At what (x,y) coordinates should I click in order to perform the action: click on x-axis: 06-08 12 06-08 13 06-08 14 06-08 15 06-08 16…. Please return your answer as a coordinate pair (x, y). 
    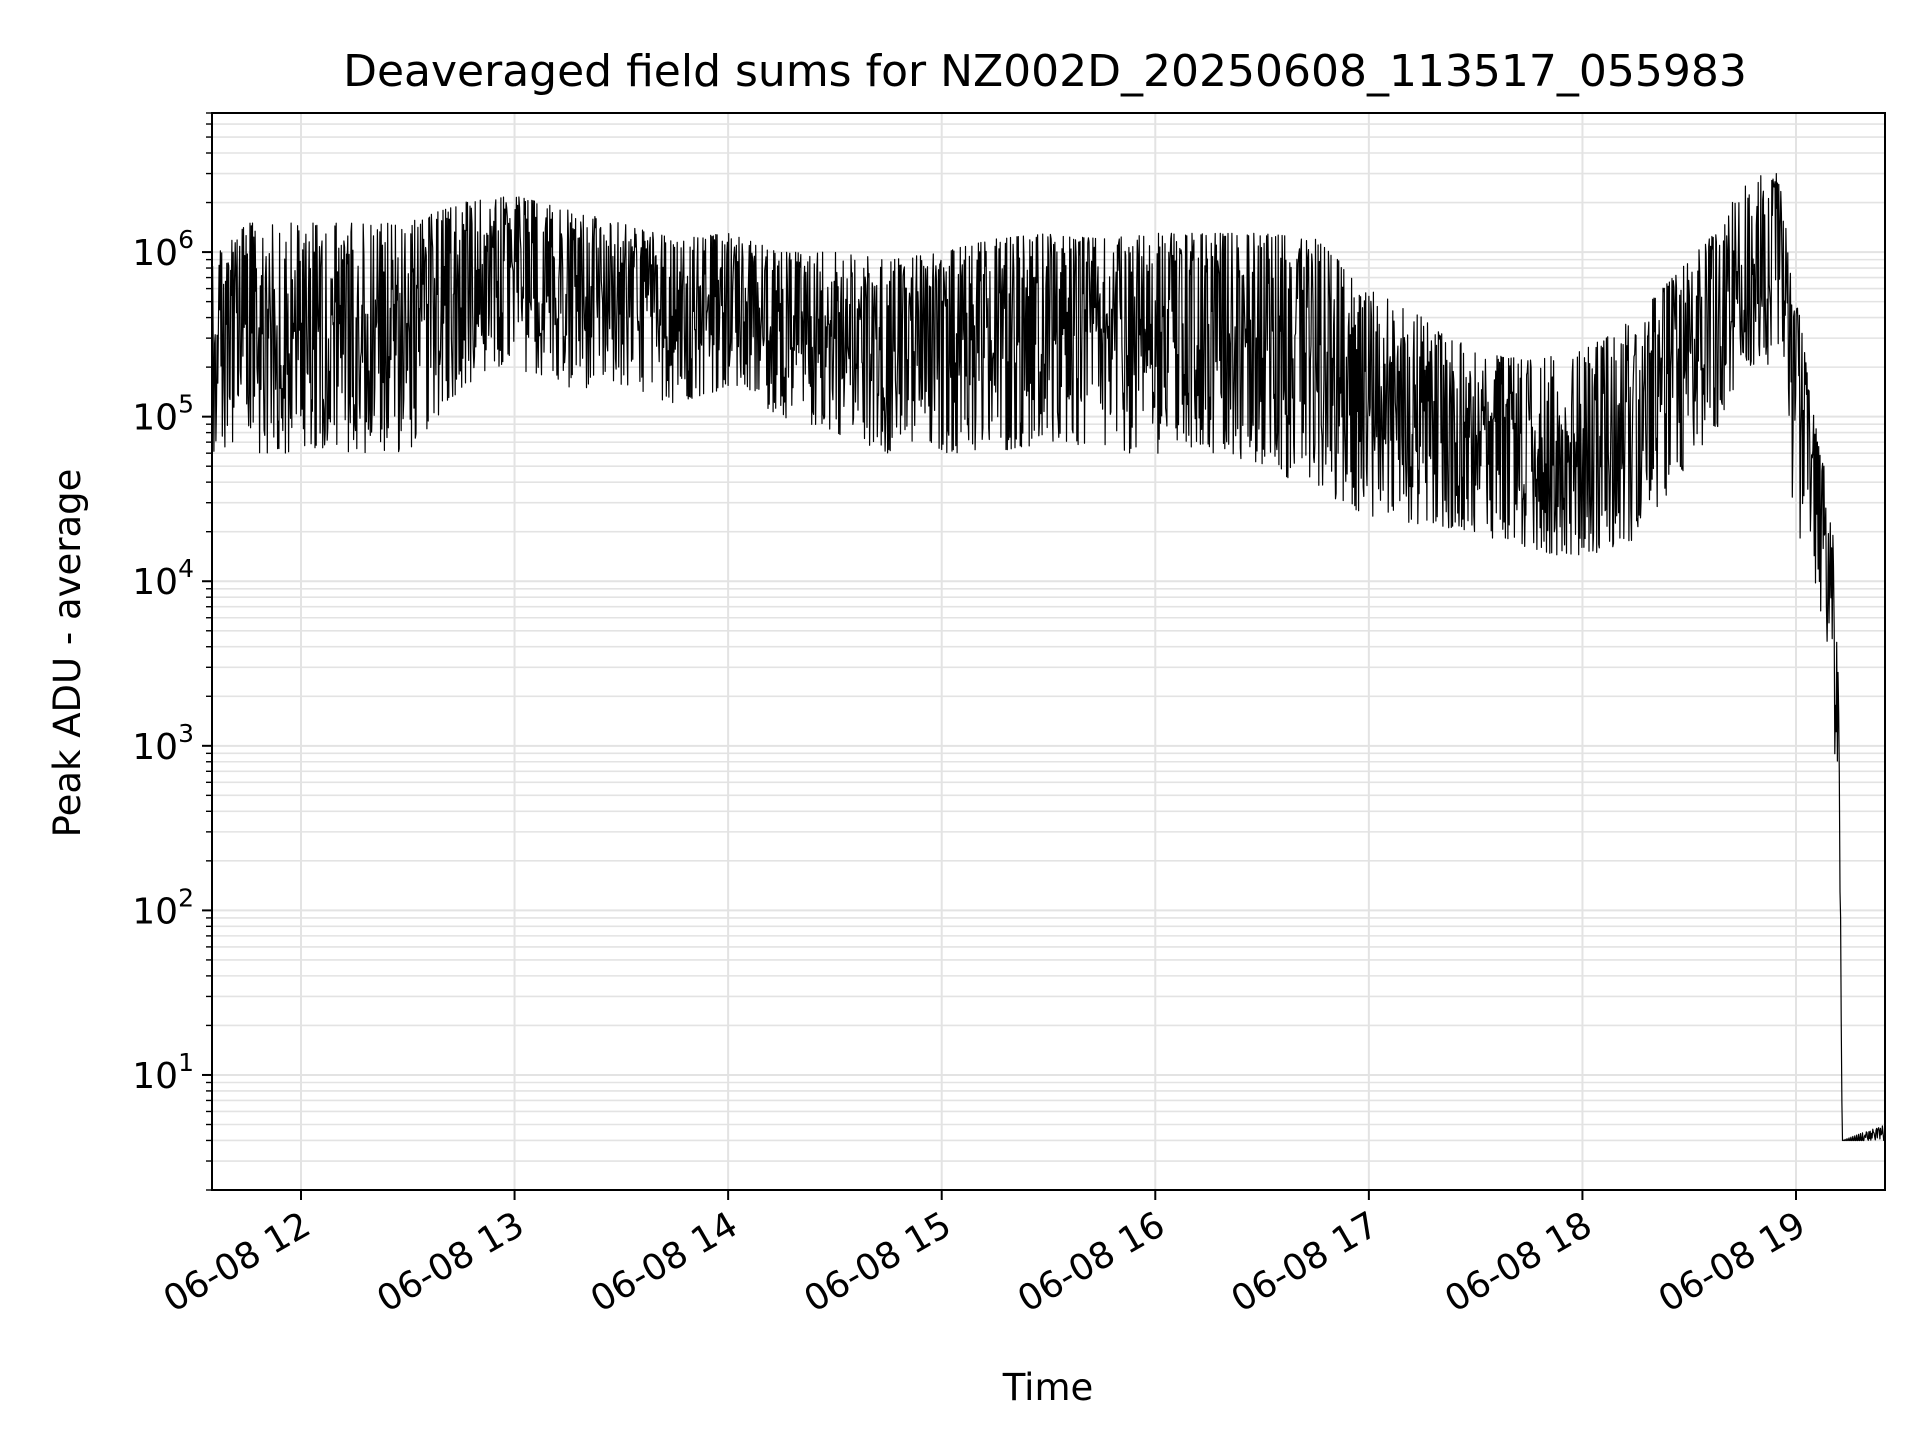
    Looking at the image, I should click on (985, 1255).